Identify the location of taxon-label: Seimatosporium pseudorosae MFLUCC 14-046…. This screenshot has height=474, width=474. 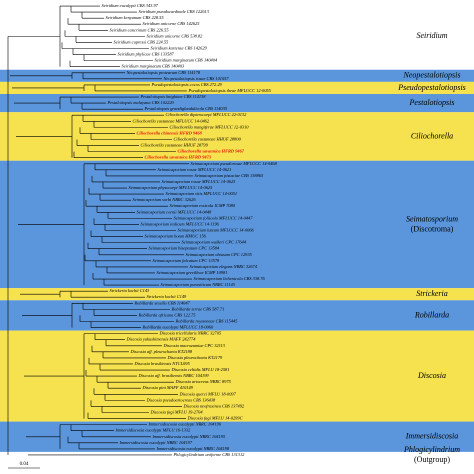
(234, 163).